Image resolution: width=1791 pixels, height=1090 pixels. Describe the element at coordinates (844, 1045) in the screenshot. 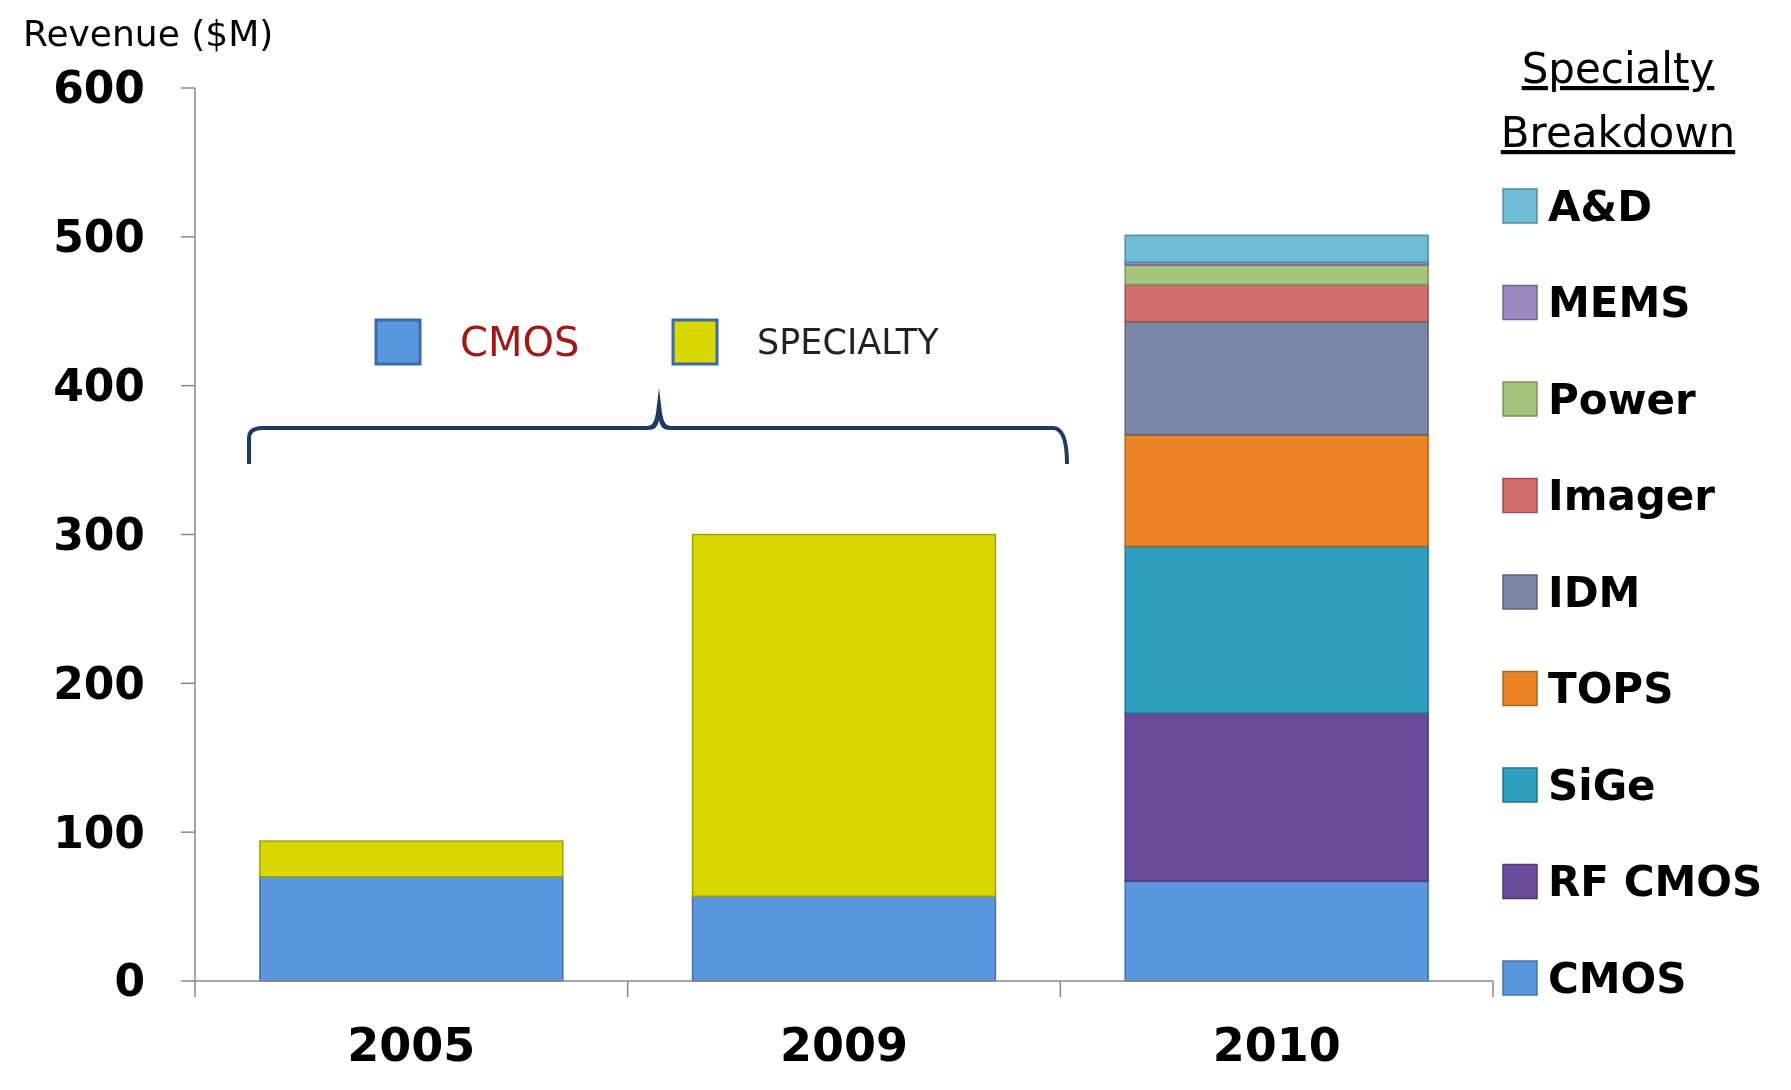

I see `x-tick-label: 2009` at that location.